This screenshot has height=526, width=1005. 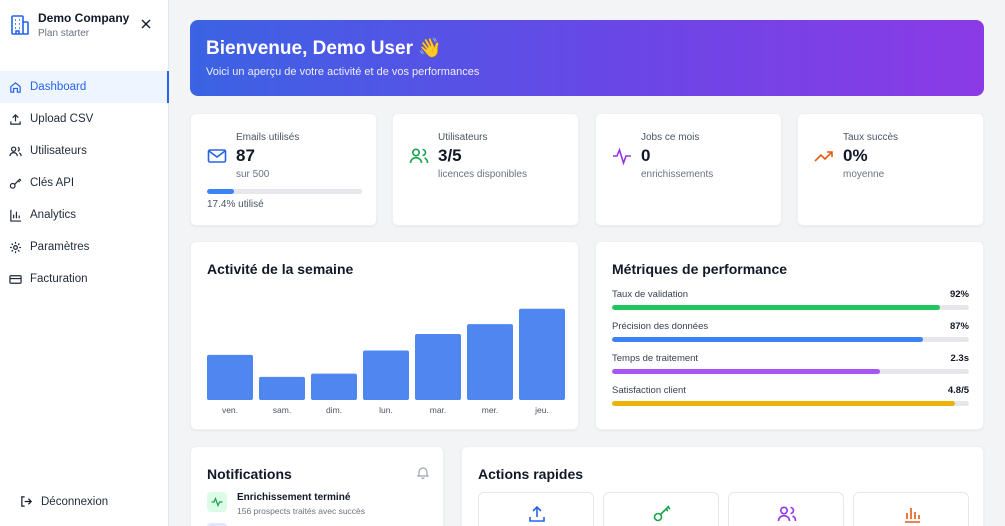 What do you see at coordinates (324, 48) in the screenshot?
I see `welcome-title: Bienvenue, Demo User 👋` at bounding box center [324, 48].